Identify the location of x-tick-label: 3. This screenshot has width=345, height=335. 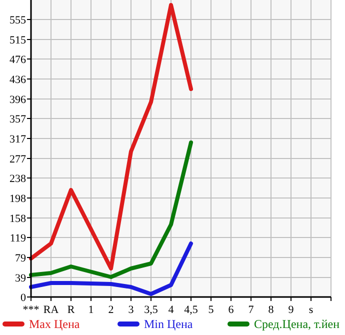
(131, 310).